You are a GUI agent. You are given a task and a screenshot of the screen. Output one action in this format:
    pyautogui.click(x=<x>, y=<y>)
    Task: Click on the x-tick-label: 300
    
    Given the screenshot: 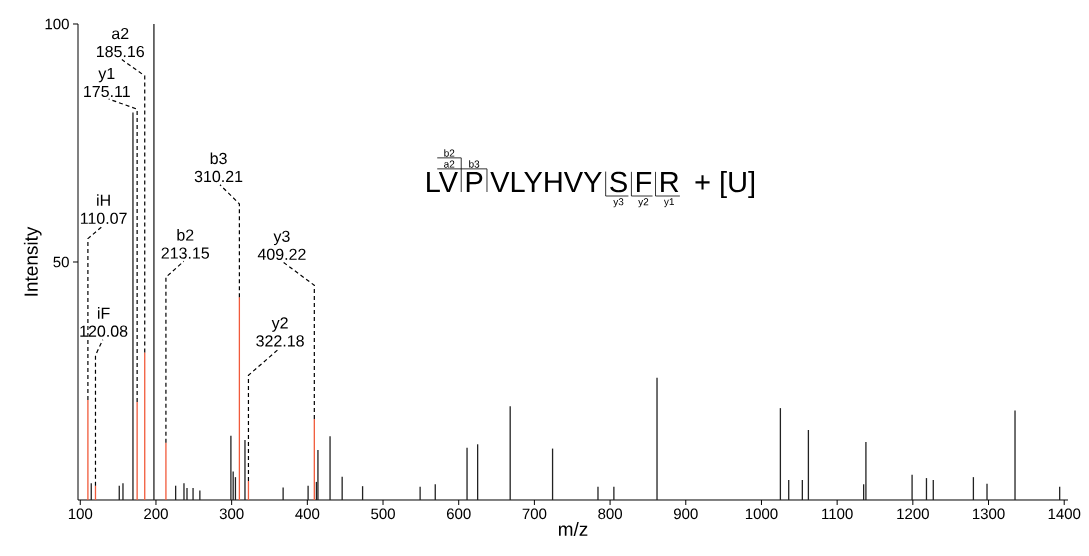 What is the action you would take?
    pyautogui.click(x=231, y=514)
    